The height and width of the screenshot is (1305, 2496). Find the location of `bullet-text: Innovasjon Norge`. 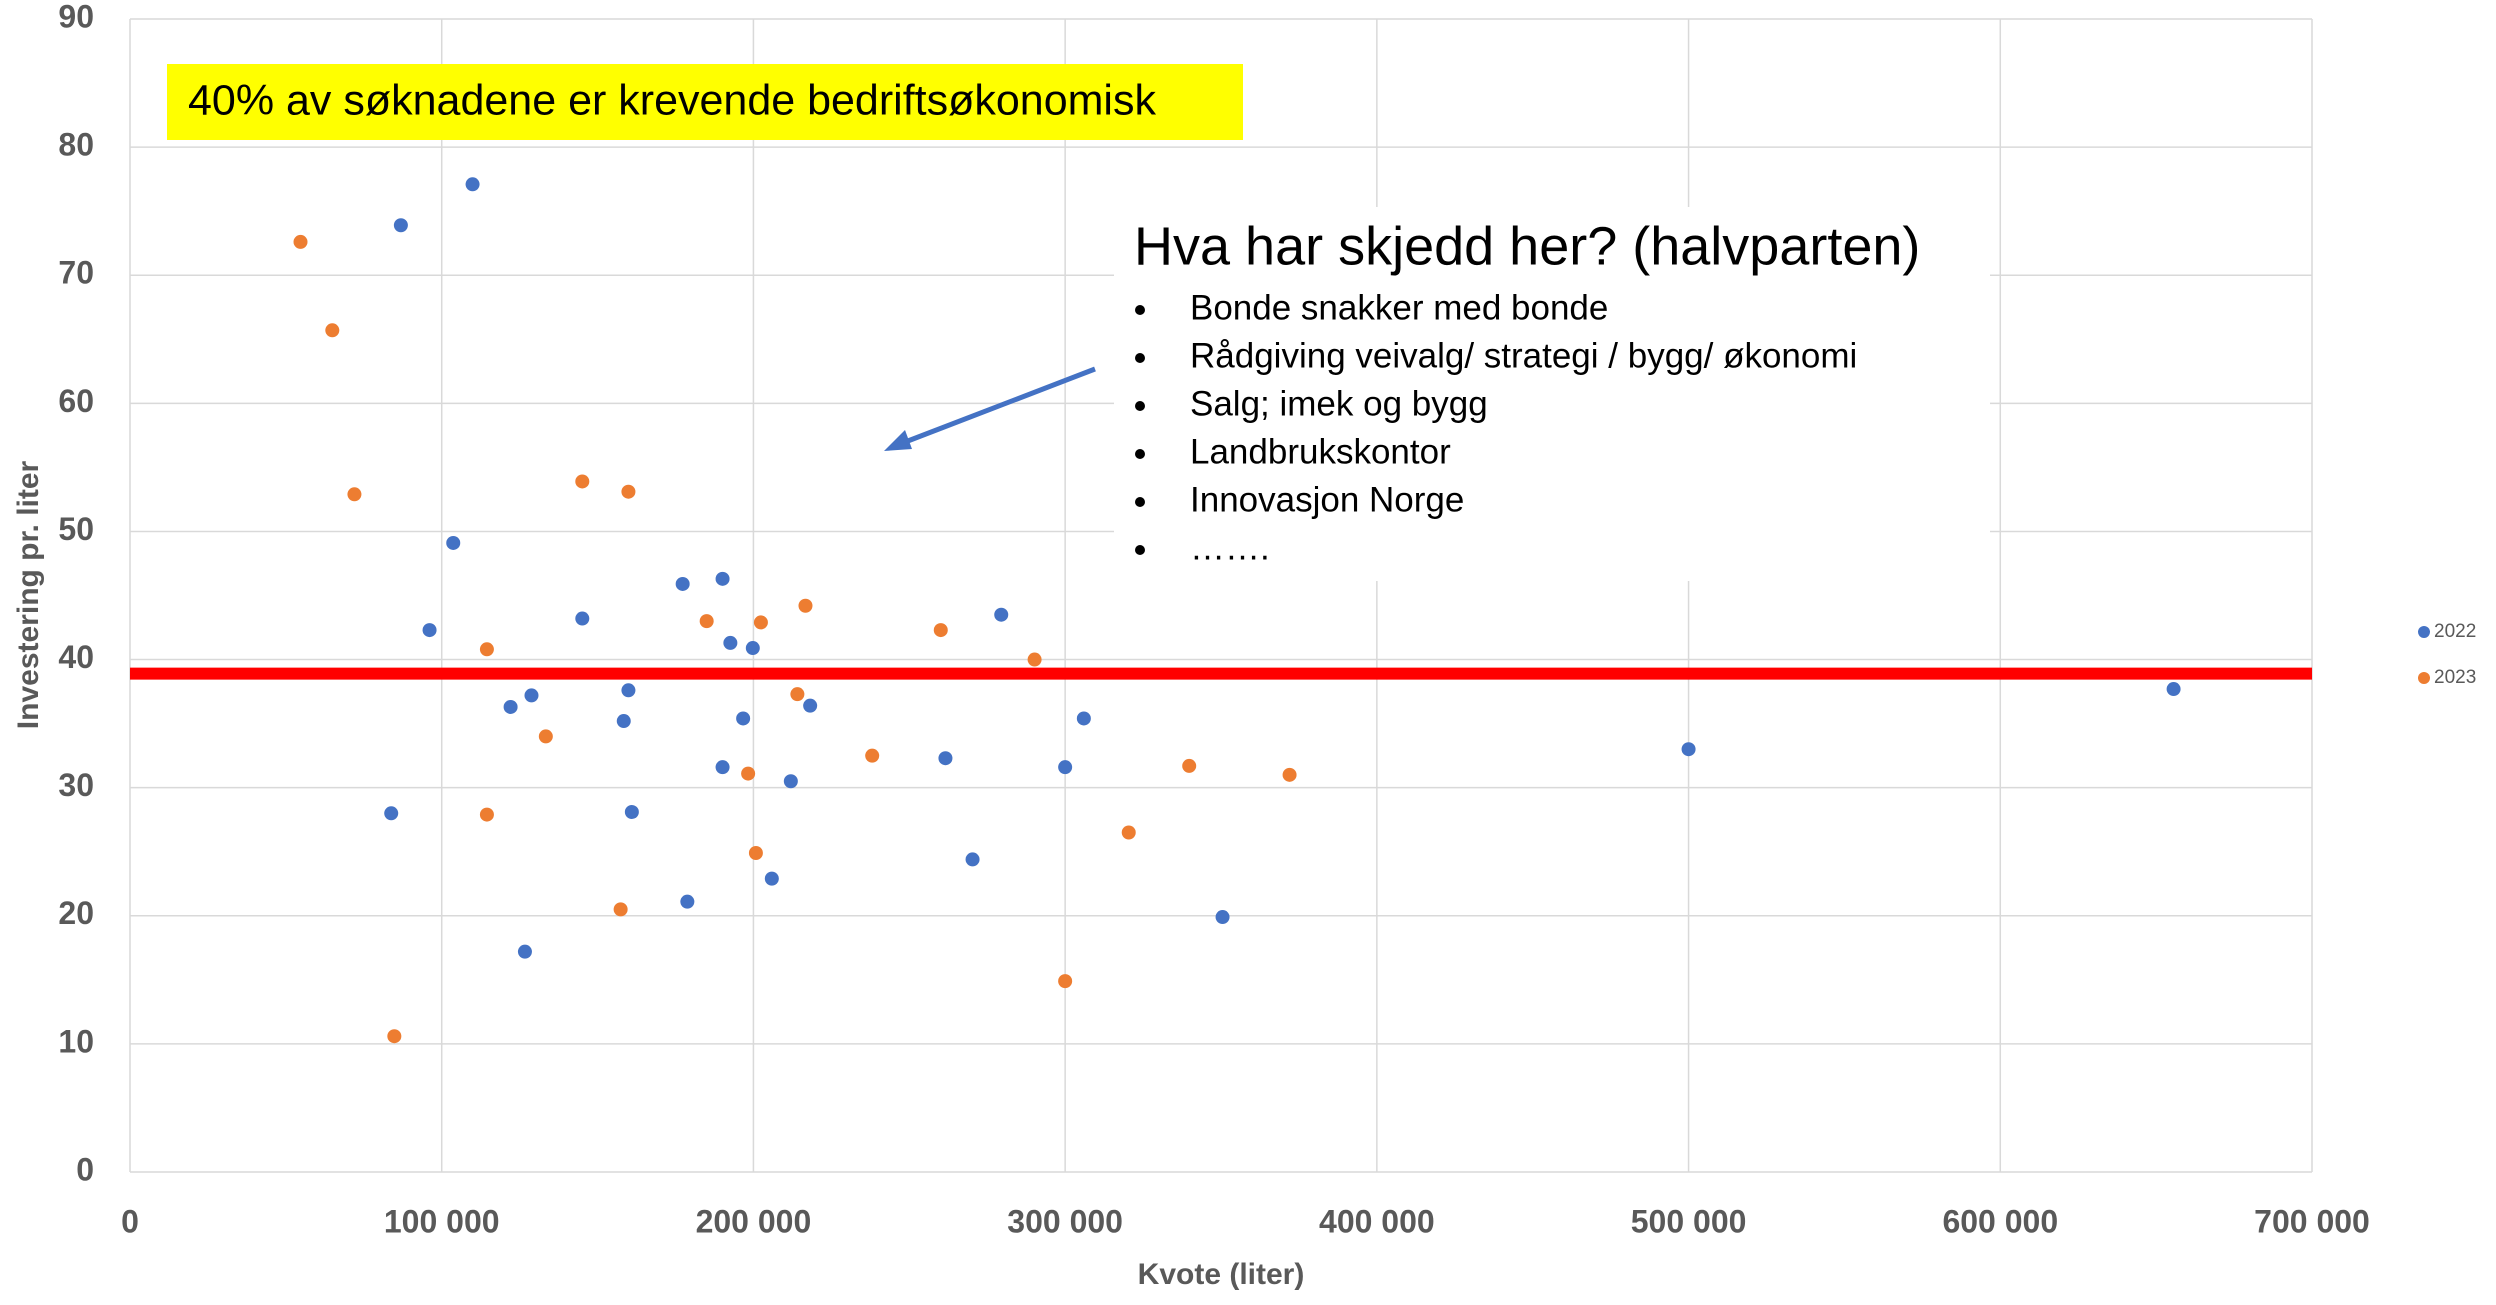

bullet-text: Innovasjon Norge is located at coordinates (1327, 499).